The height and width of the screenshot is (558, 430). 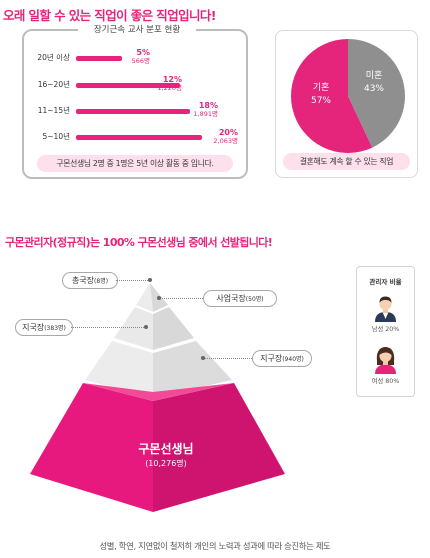 I want to click on pyramid-base-front, so click(x=91, y=447).